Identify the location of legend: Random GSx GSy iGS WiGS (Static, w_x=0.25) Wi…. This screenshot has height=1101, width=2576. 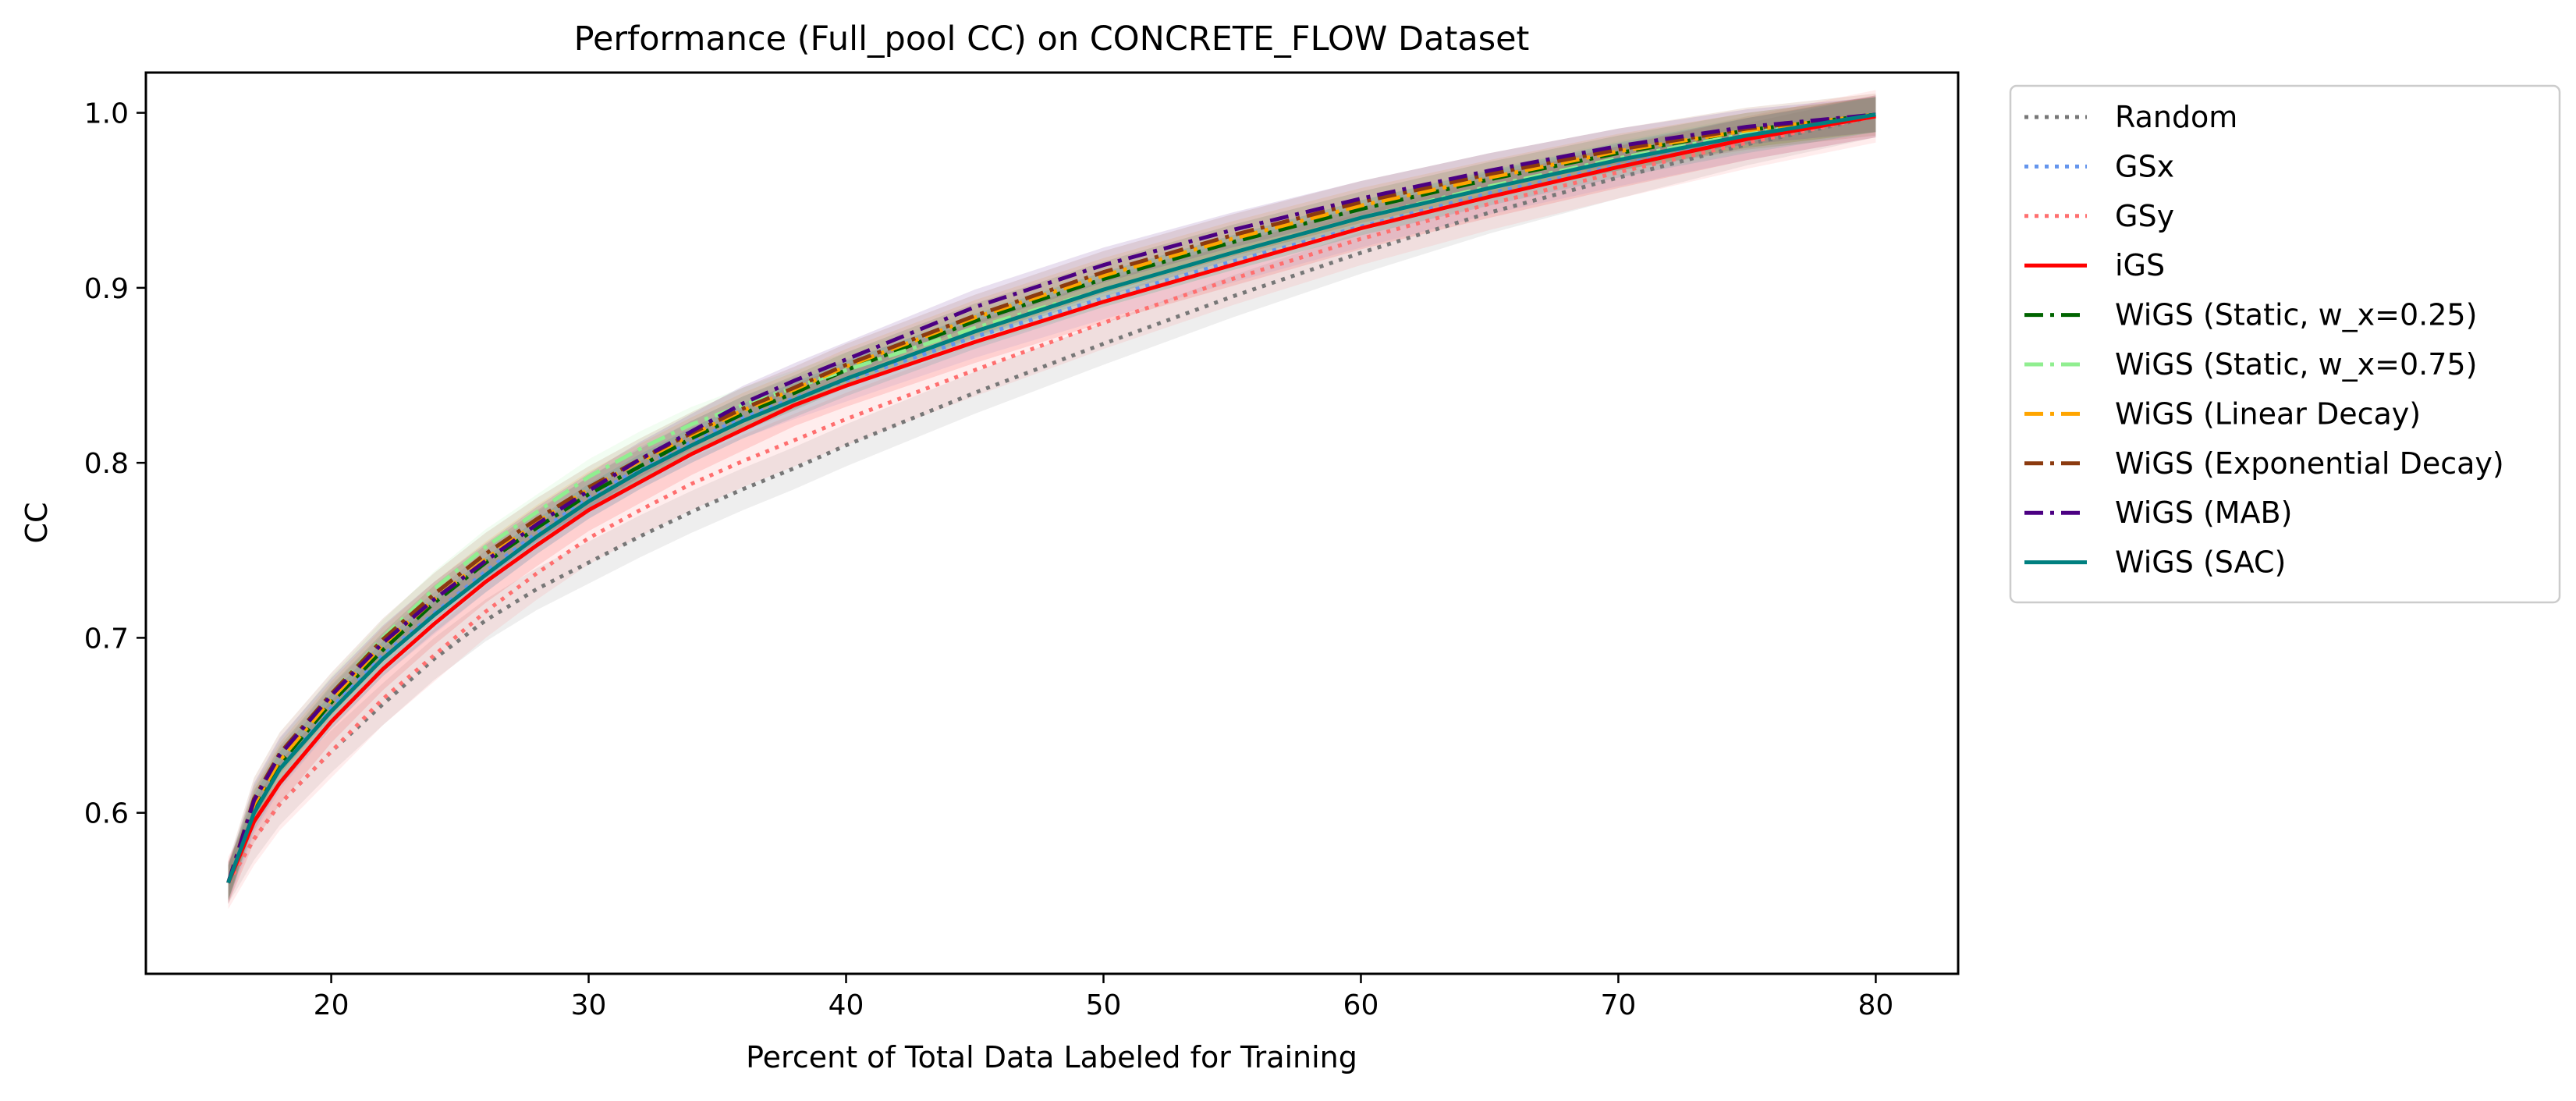
(2285, 344).